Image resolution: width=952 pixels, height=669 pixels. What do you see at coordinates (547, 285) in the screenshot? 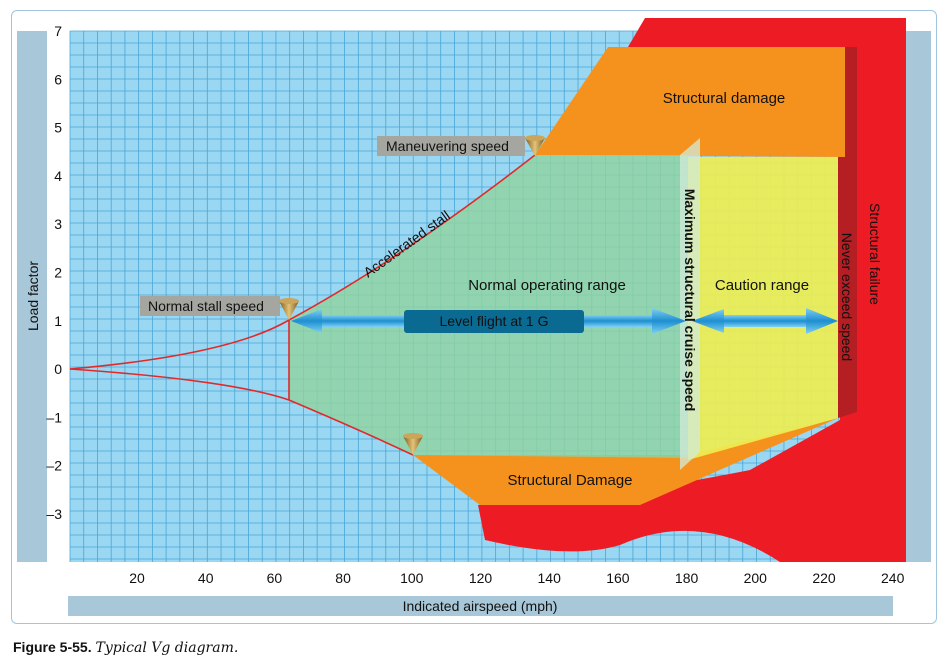
I see `normal-operating-range-label: Normal operating range` at bounding box center [547, 285].